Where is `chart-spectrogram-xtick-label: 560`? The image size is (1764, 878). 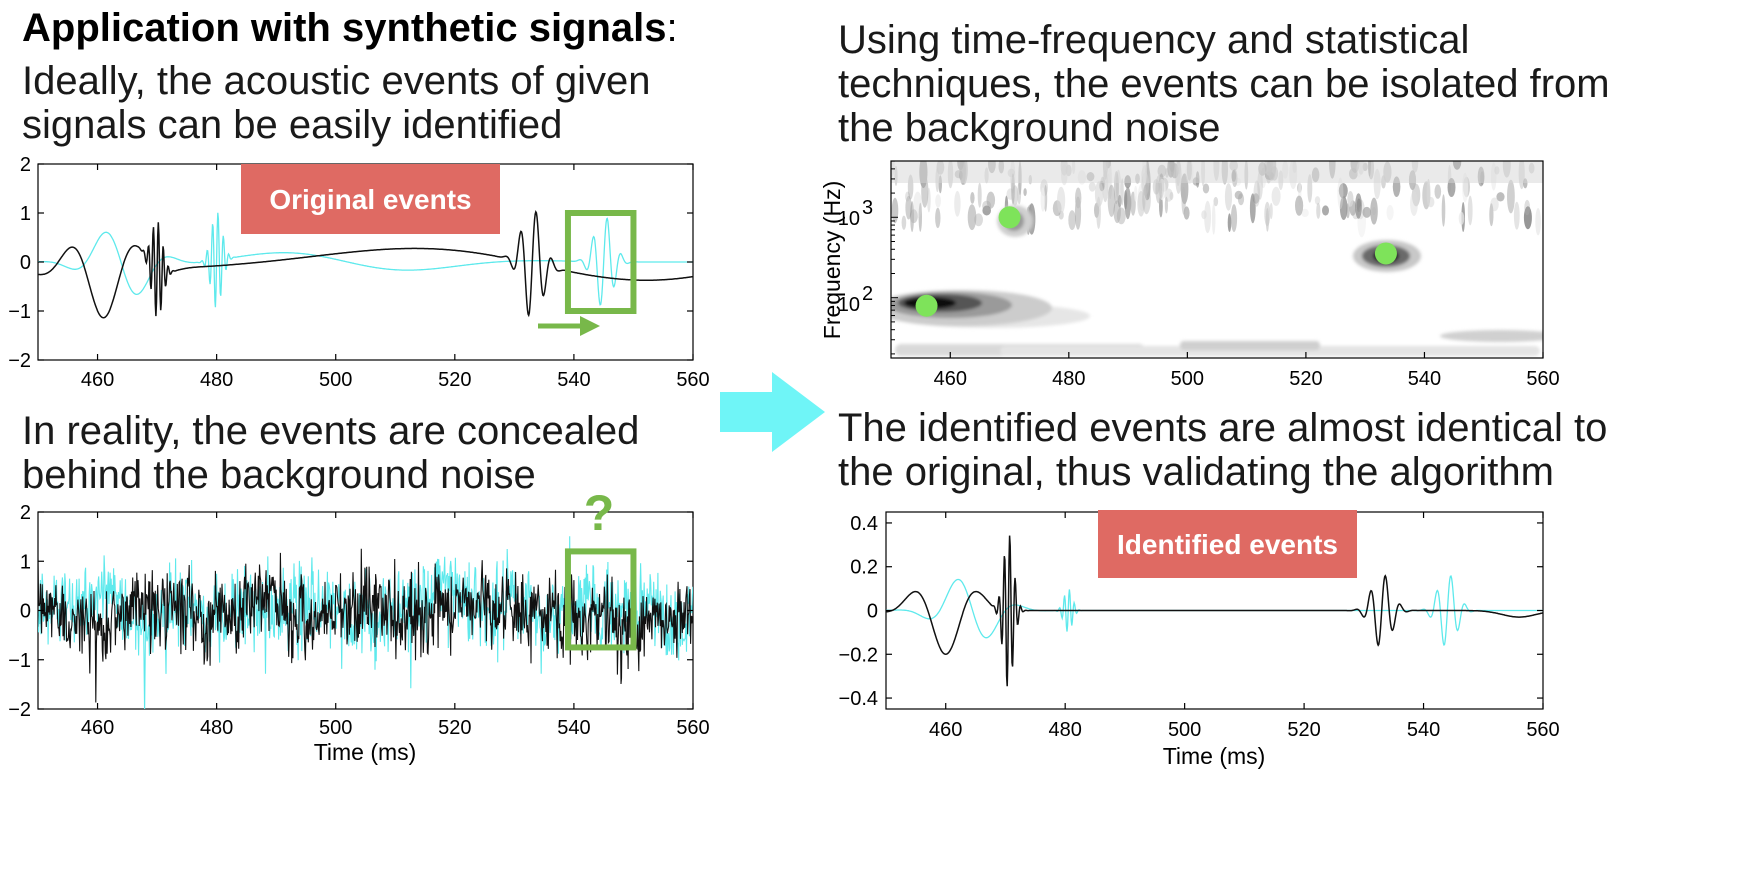 chart-spectrogram-xtick-label: 560 is located at coordinates (1542, 379).